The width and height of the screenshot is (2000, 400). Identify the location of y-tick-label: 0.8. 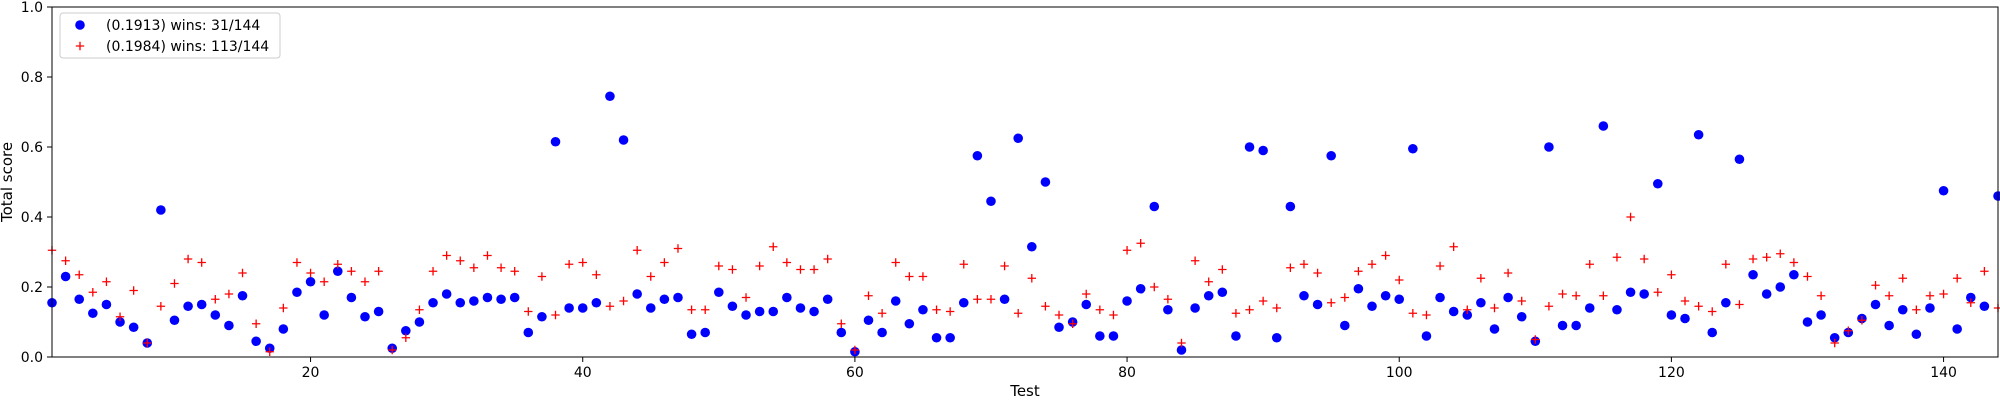
(32, 78).